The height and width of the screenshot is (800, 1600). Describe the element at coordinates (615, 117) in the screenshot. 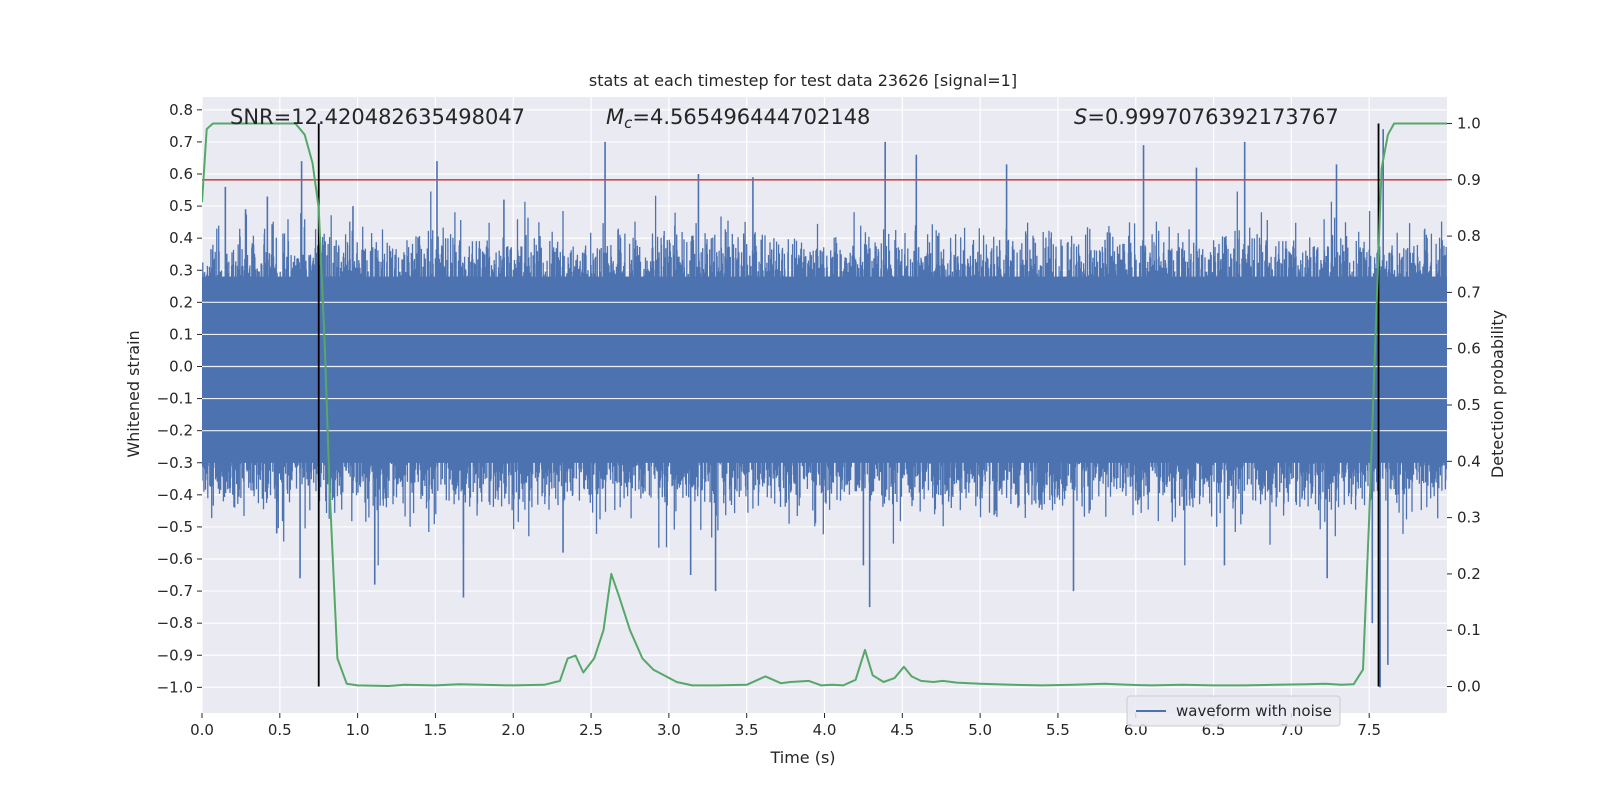

I see `chirp-mass-symbol: M` at that location.